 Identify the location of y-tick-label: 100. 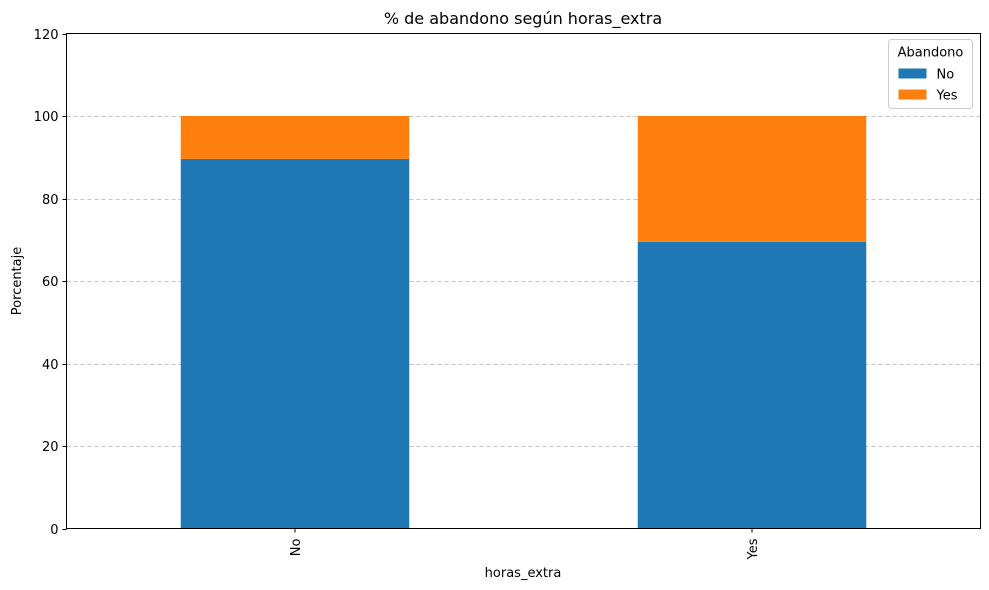
(46, 117).